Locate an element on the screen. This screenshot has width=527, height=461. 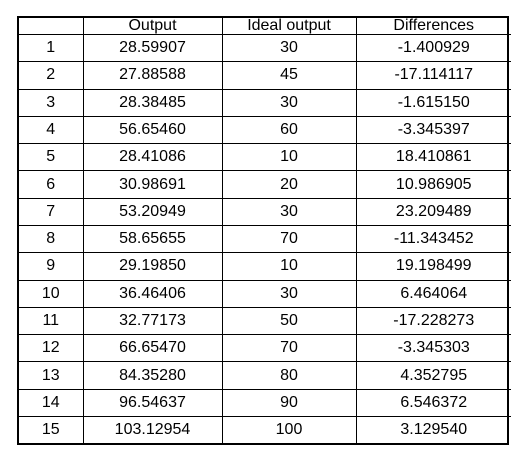
table-row: 15 103.12954 100 3.129540 is located at coordinates (265, 429).